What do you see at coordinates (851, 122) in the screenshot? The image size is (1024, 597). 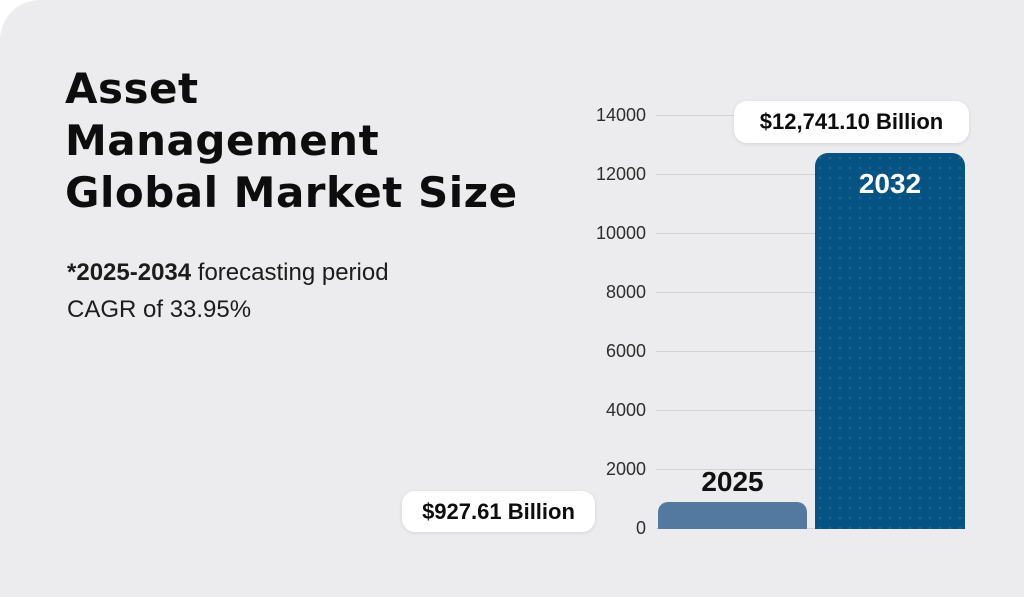 I see `value-callout-2032: $12,741.10 Billion` at bounding box center [851, 122].